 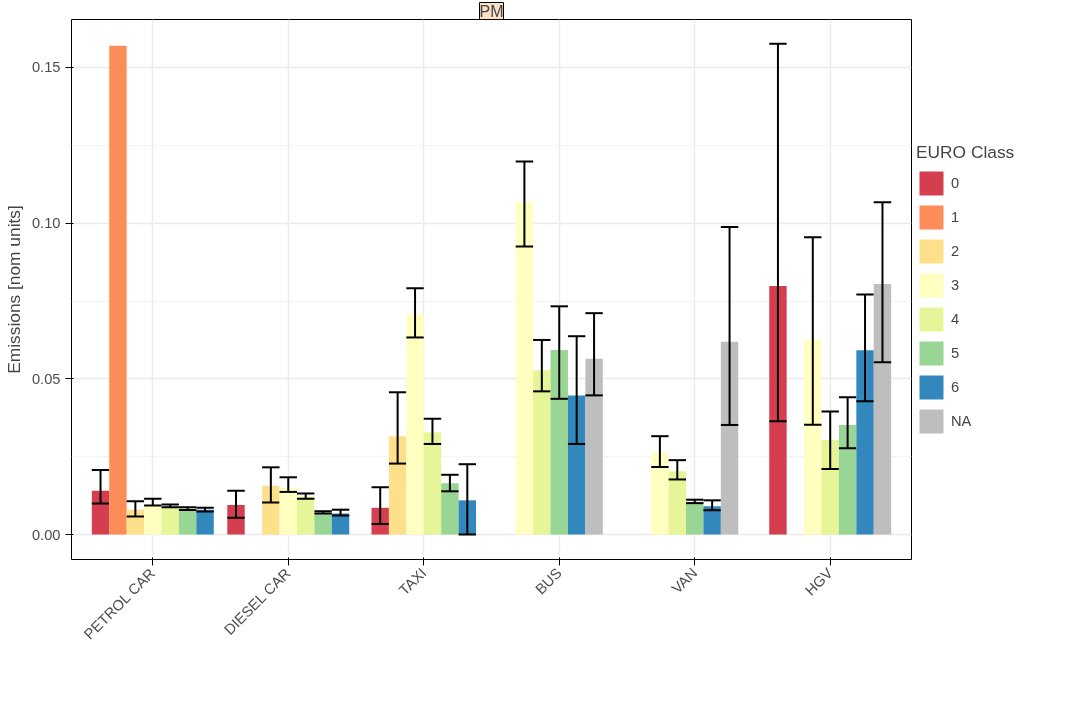 I want to click on x-tick-label: VAN, so click(x=684, y=580).